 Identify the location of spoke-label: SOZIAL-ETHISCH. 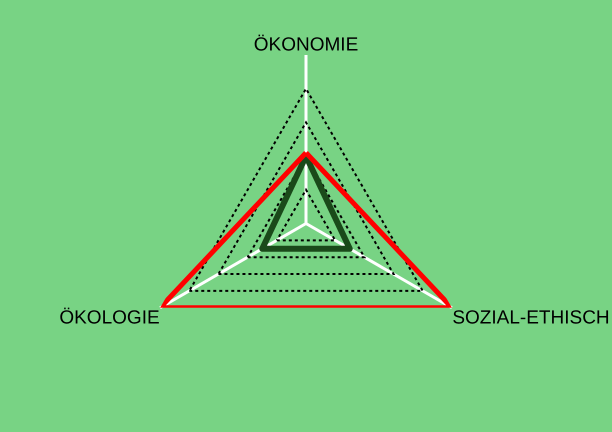
(531, 317).